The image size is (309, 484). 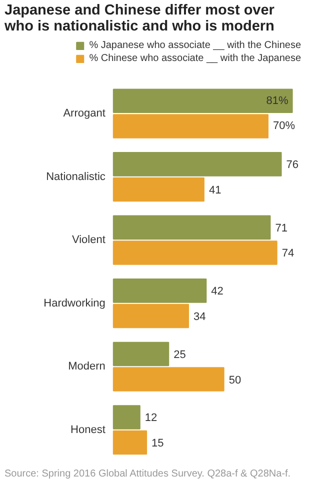 What do you see at coordinates (281, 228) in the screenshot?
I see `data-label: 71` at bounding box center [281, 228].